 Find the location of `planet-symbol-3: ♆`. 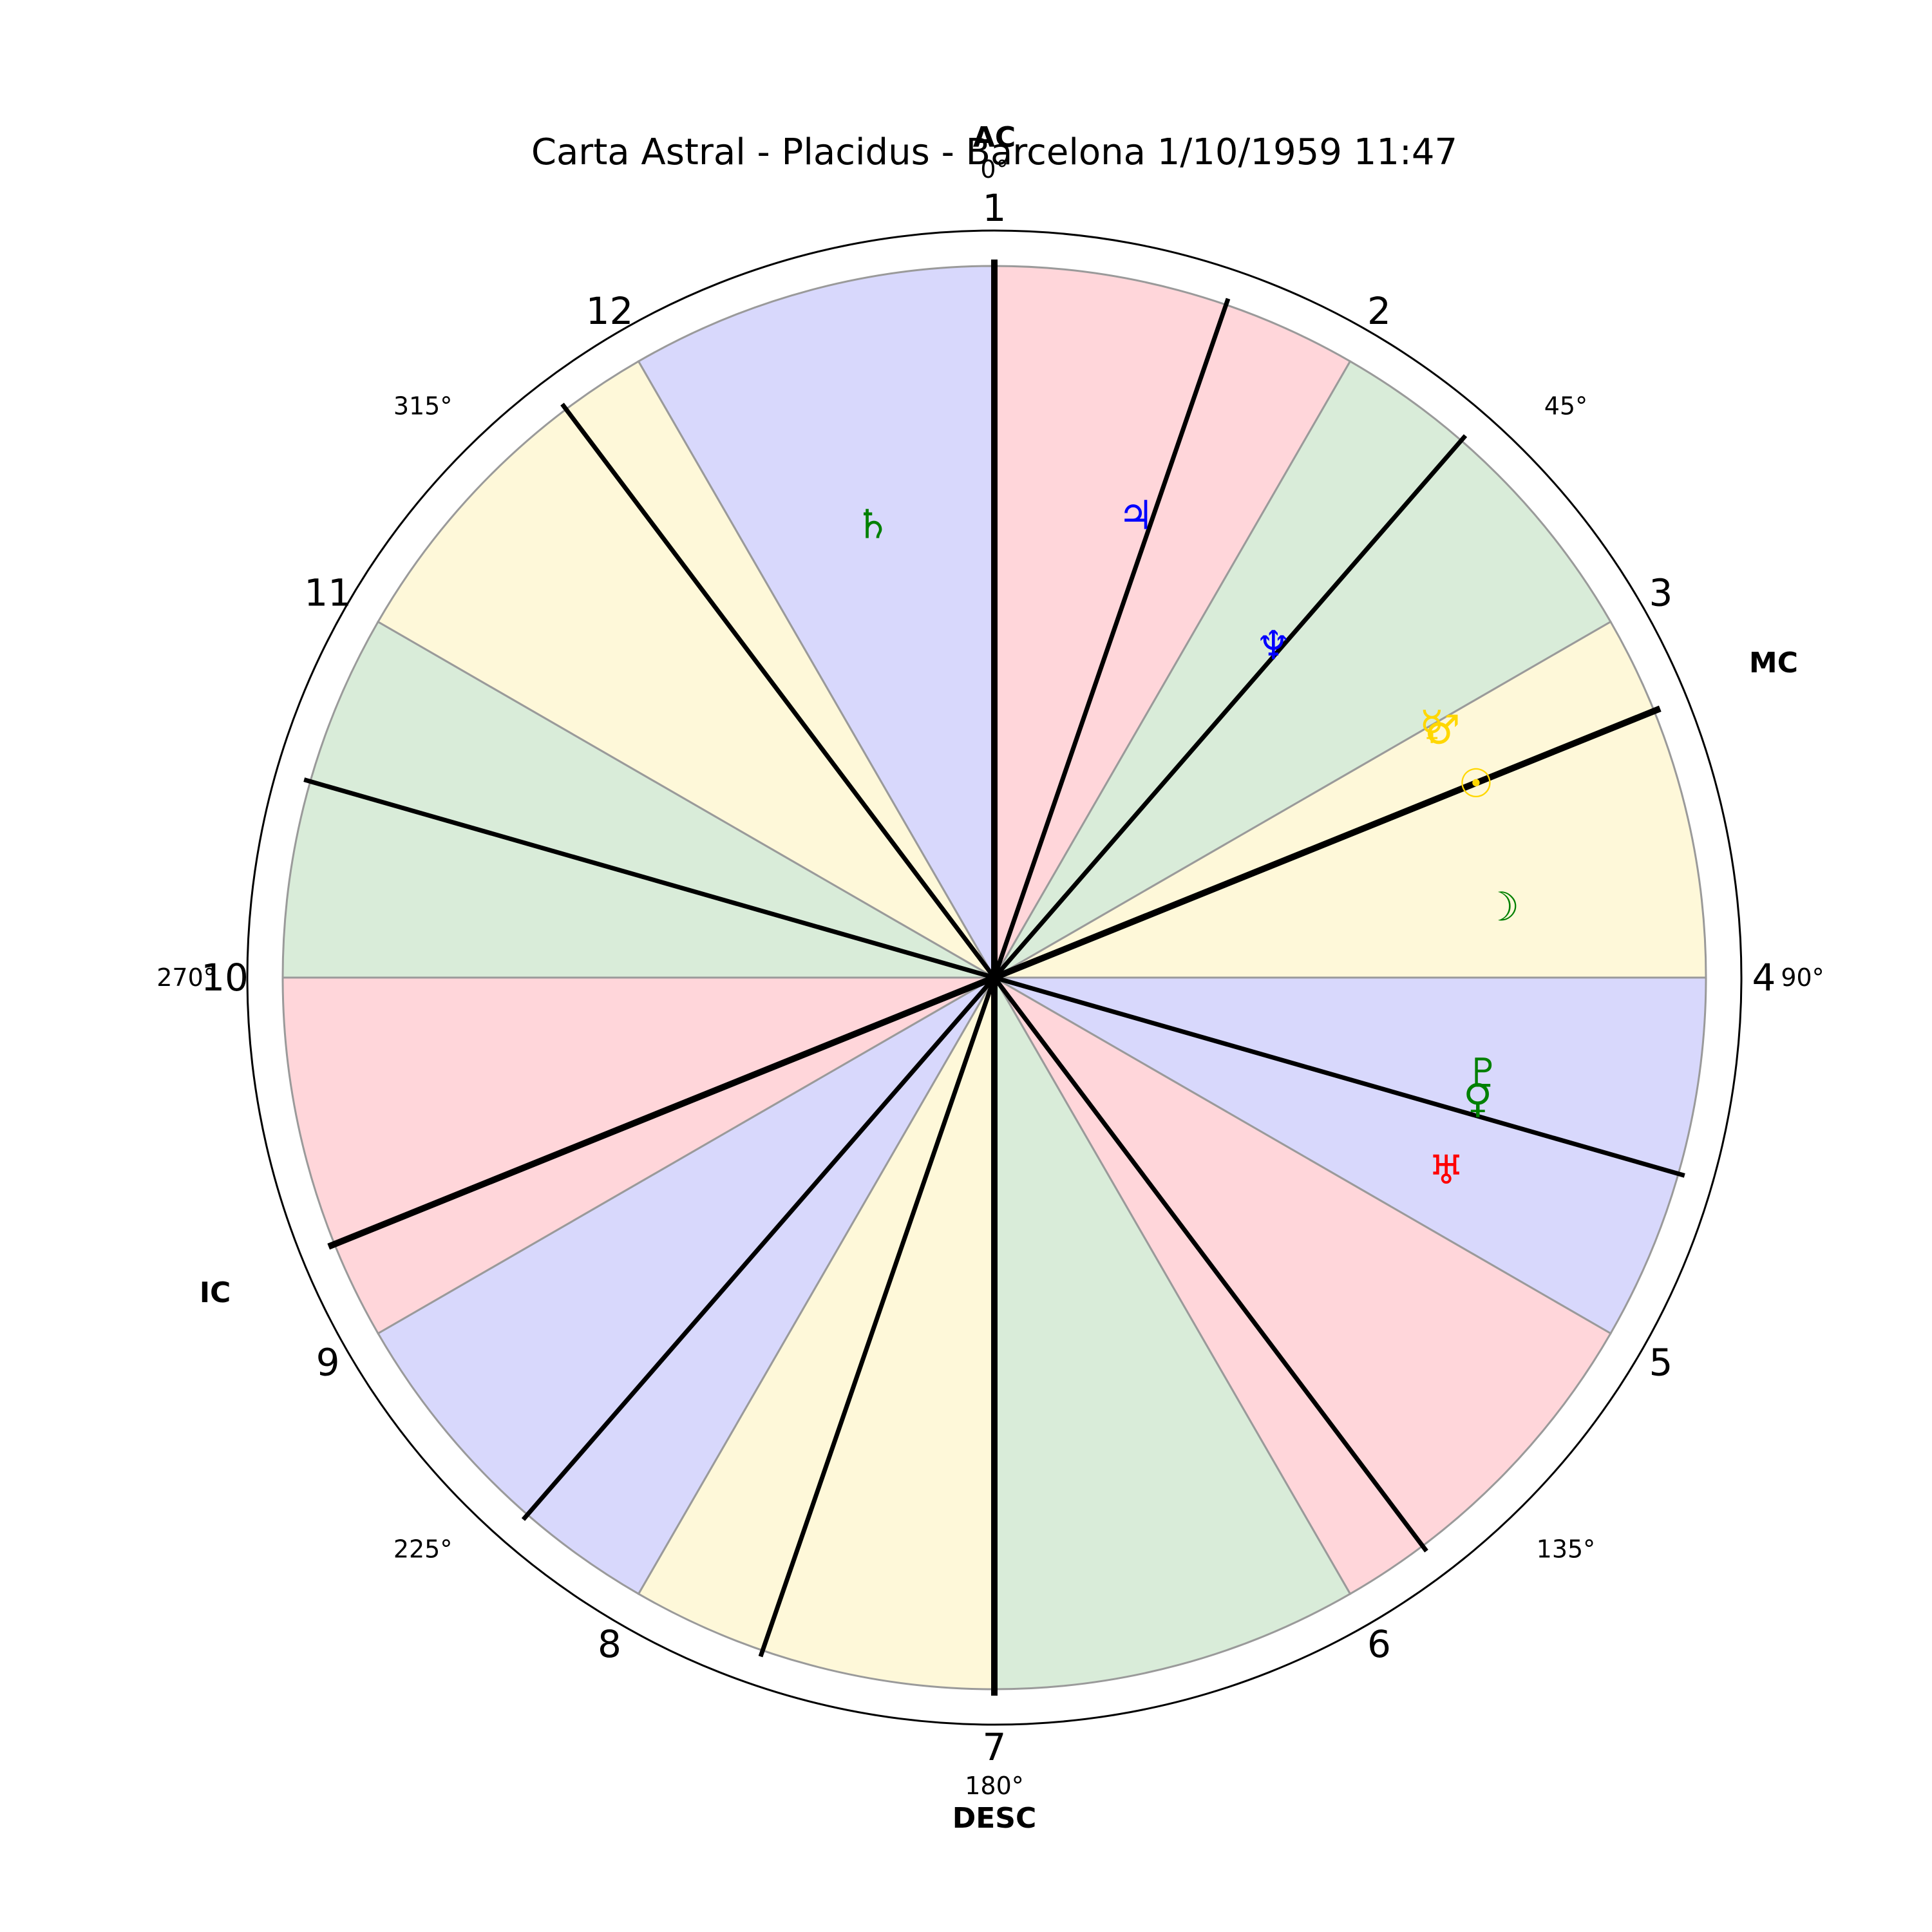

planet-symbol-3: ♆ is located at coordinates (1273, 645).